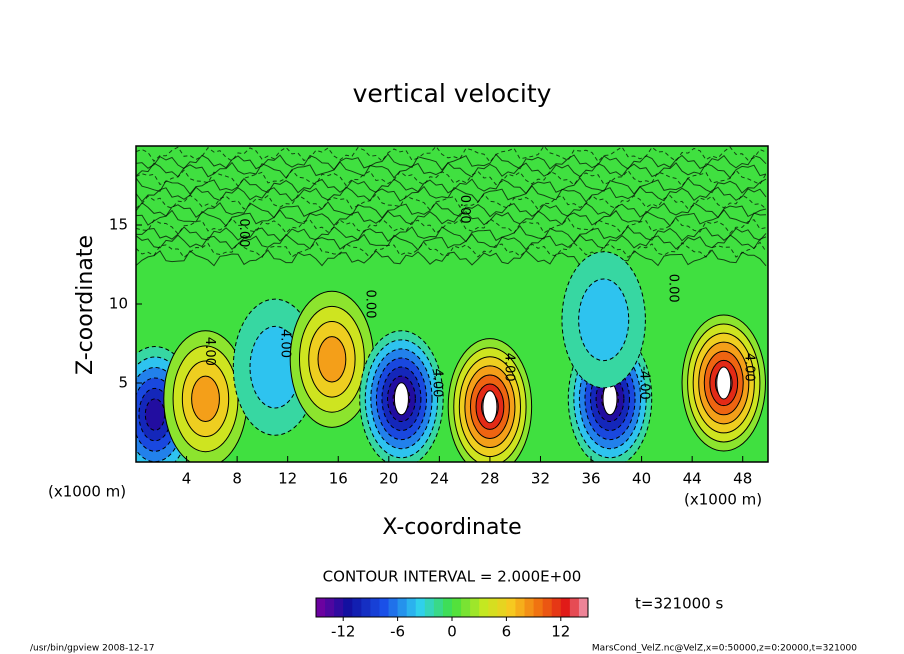 This screenshot has width=904, height=654. What do you see at coordinates (397, 632) in the screenshot?
I see `colorbar-tick-label: -6` at bounding box center [397, 632].